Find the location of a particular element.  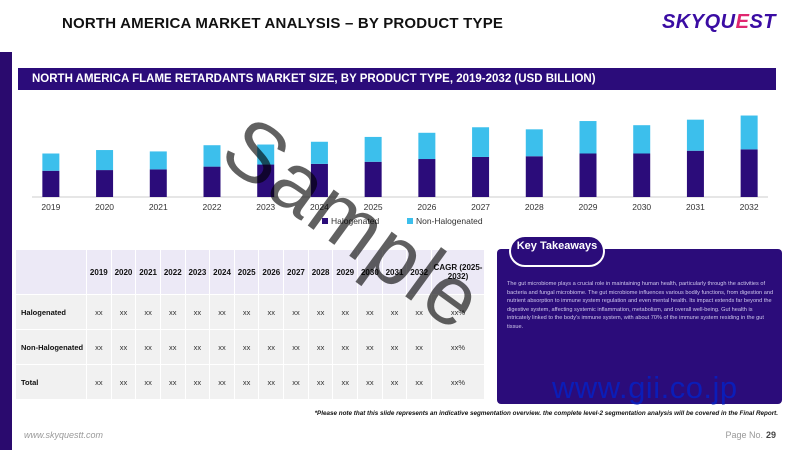

skyquest-logo: SKYQUEST is located at coordinates (719, 22).